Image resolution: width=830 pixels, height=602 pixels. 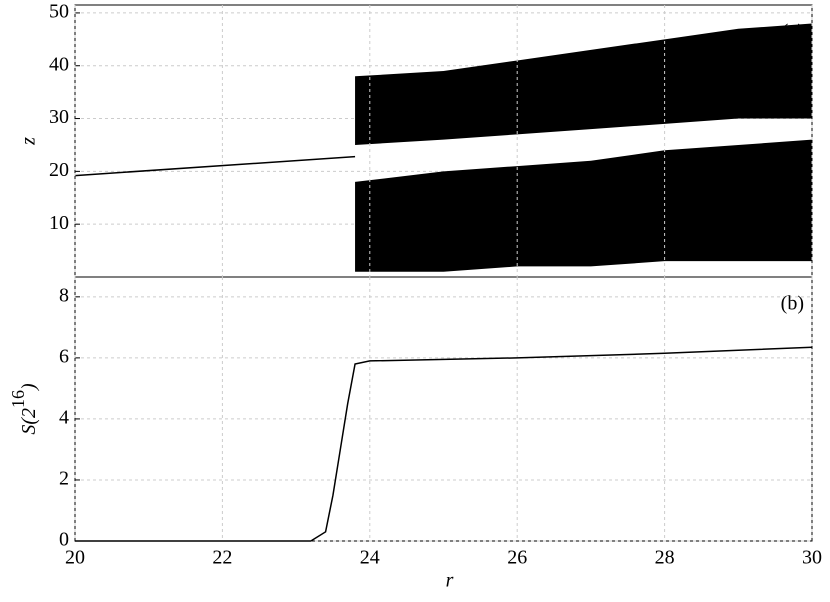 I want to click on panel-label: (a), so click(x=793, y=32).